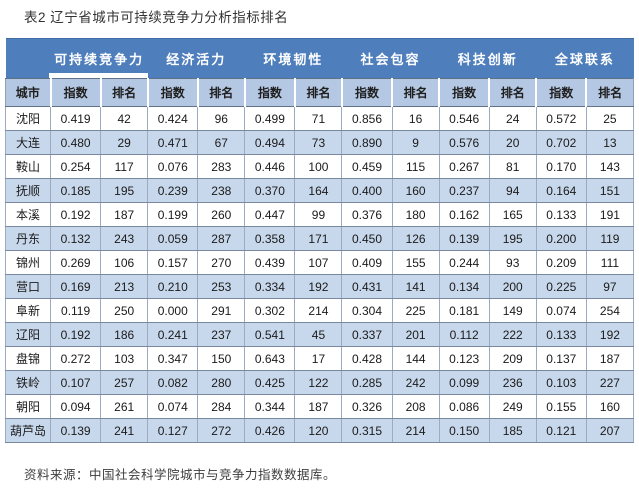 The image size is (639, 488). Describe the element at coordinates (28, 430) in the screenshot. I see `city-cell: 葫芦岛` at that location.